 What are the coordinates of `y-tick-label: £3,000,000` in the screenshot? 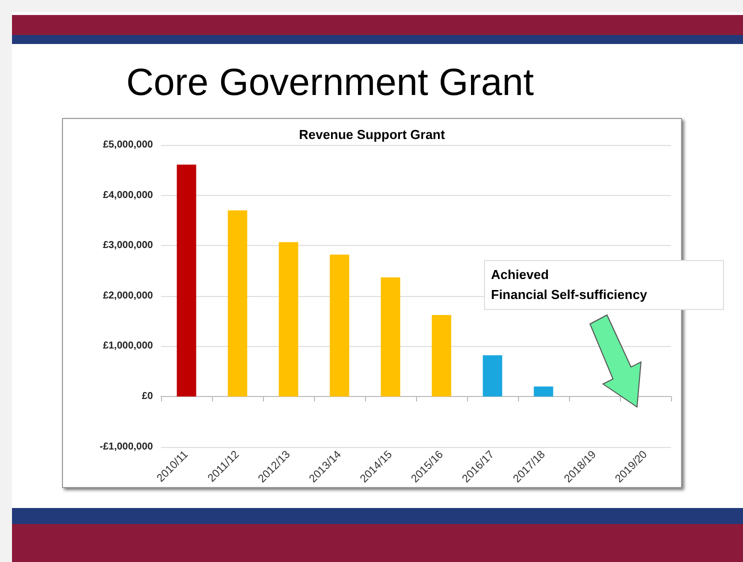 It's located at (128, 246).